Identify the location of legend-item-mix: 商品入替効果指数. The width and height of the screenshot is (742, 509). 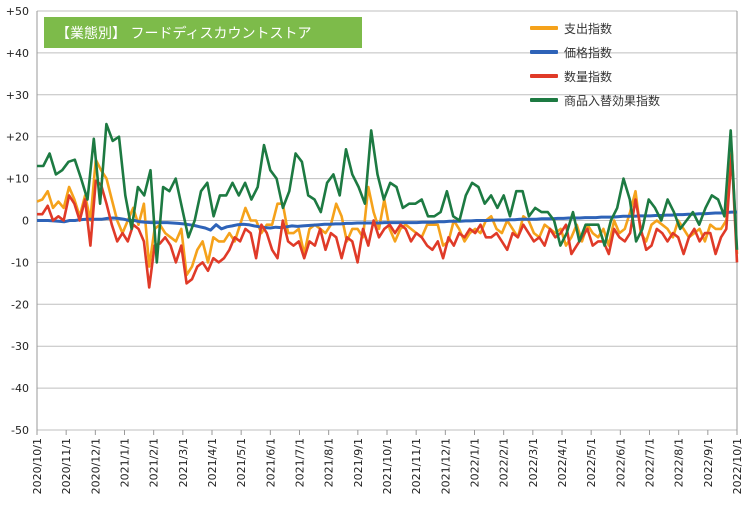
(595, 100).